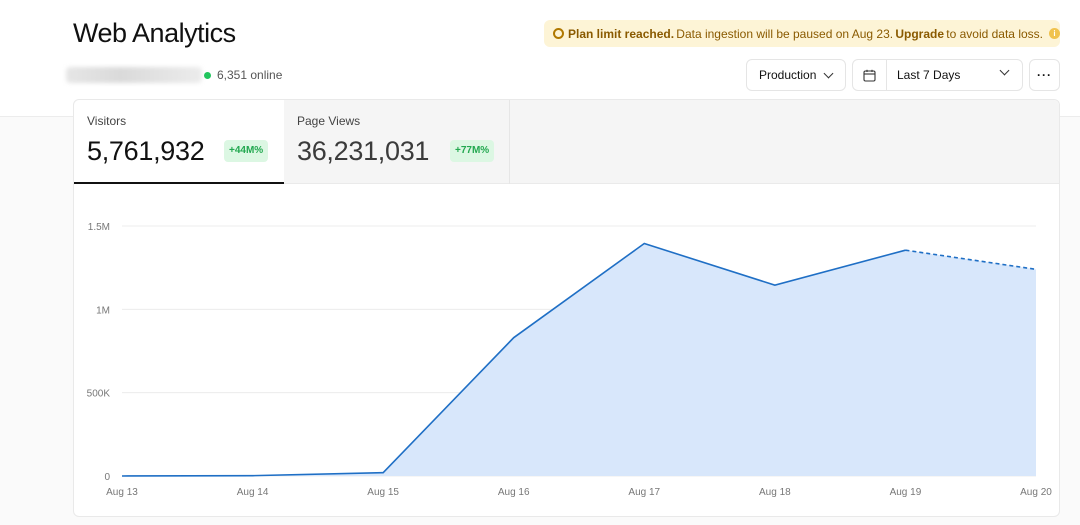 The image size is (1080, 525). I want to click on metric-value: 36,231,031, so click(363, 151).